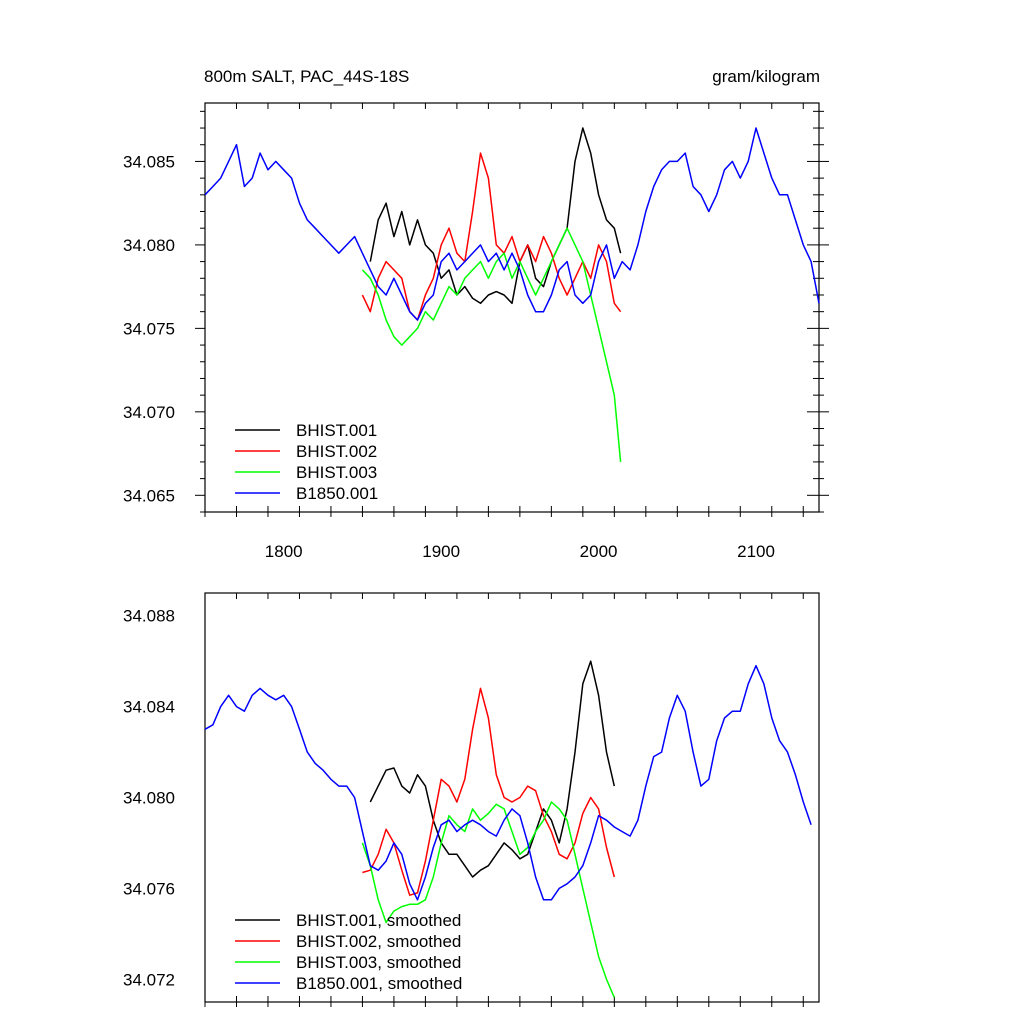 This screenshot has height=1024, width=1024. I want to click on chart-units: gram/kilogram, so click(766, 76).